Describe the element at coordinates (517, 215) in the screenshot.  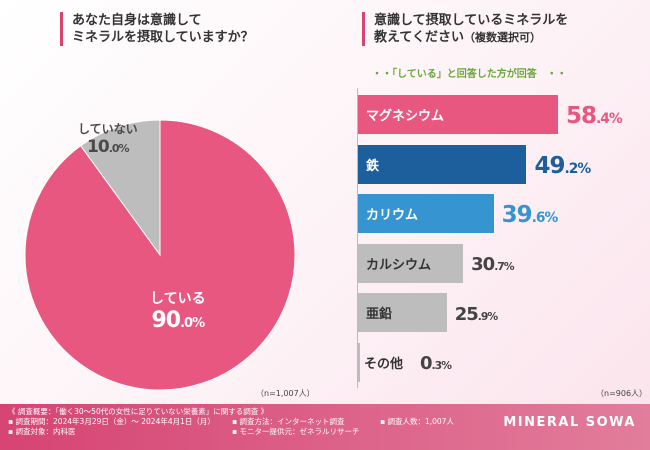
I see `bar-value-int-potassium: 39` at that location.